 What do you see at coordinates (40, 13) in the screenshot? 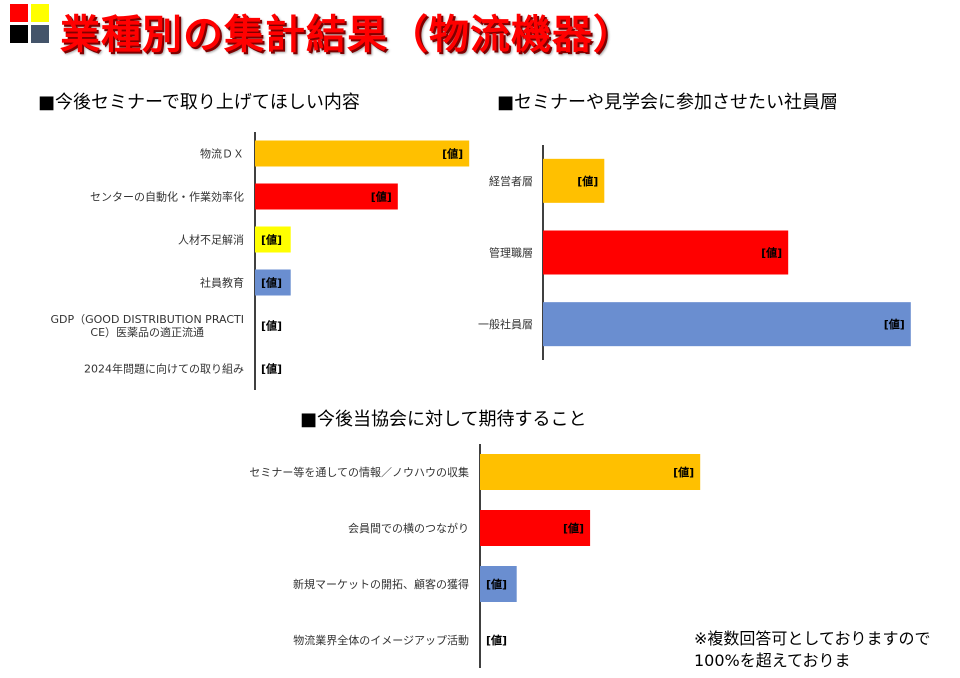
I see `logo-square-yellow` at bounding box center [40, 13].